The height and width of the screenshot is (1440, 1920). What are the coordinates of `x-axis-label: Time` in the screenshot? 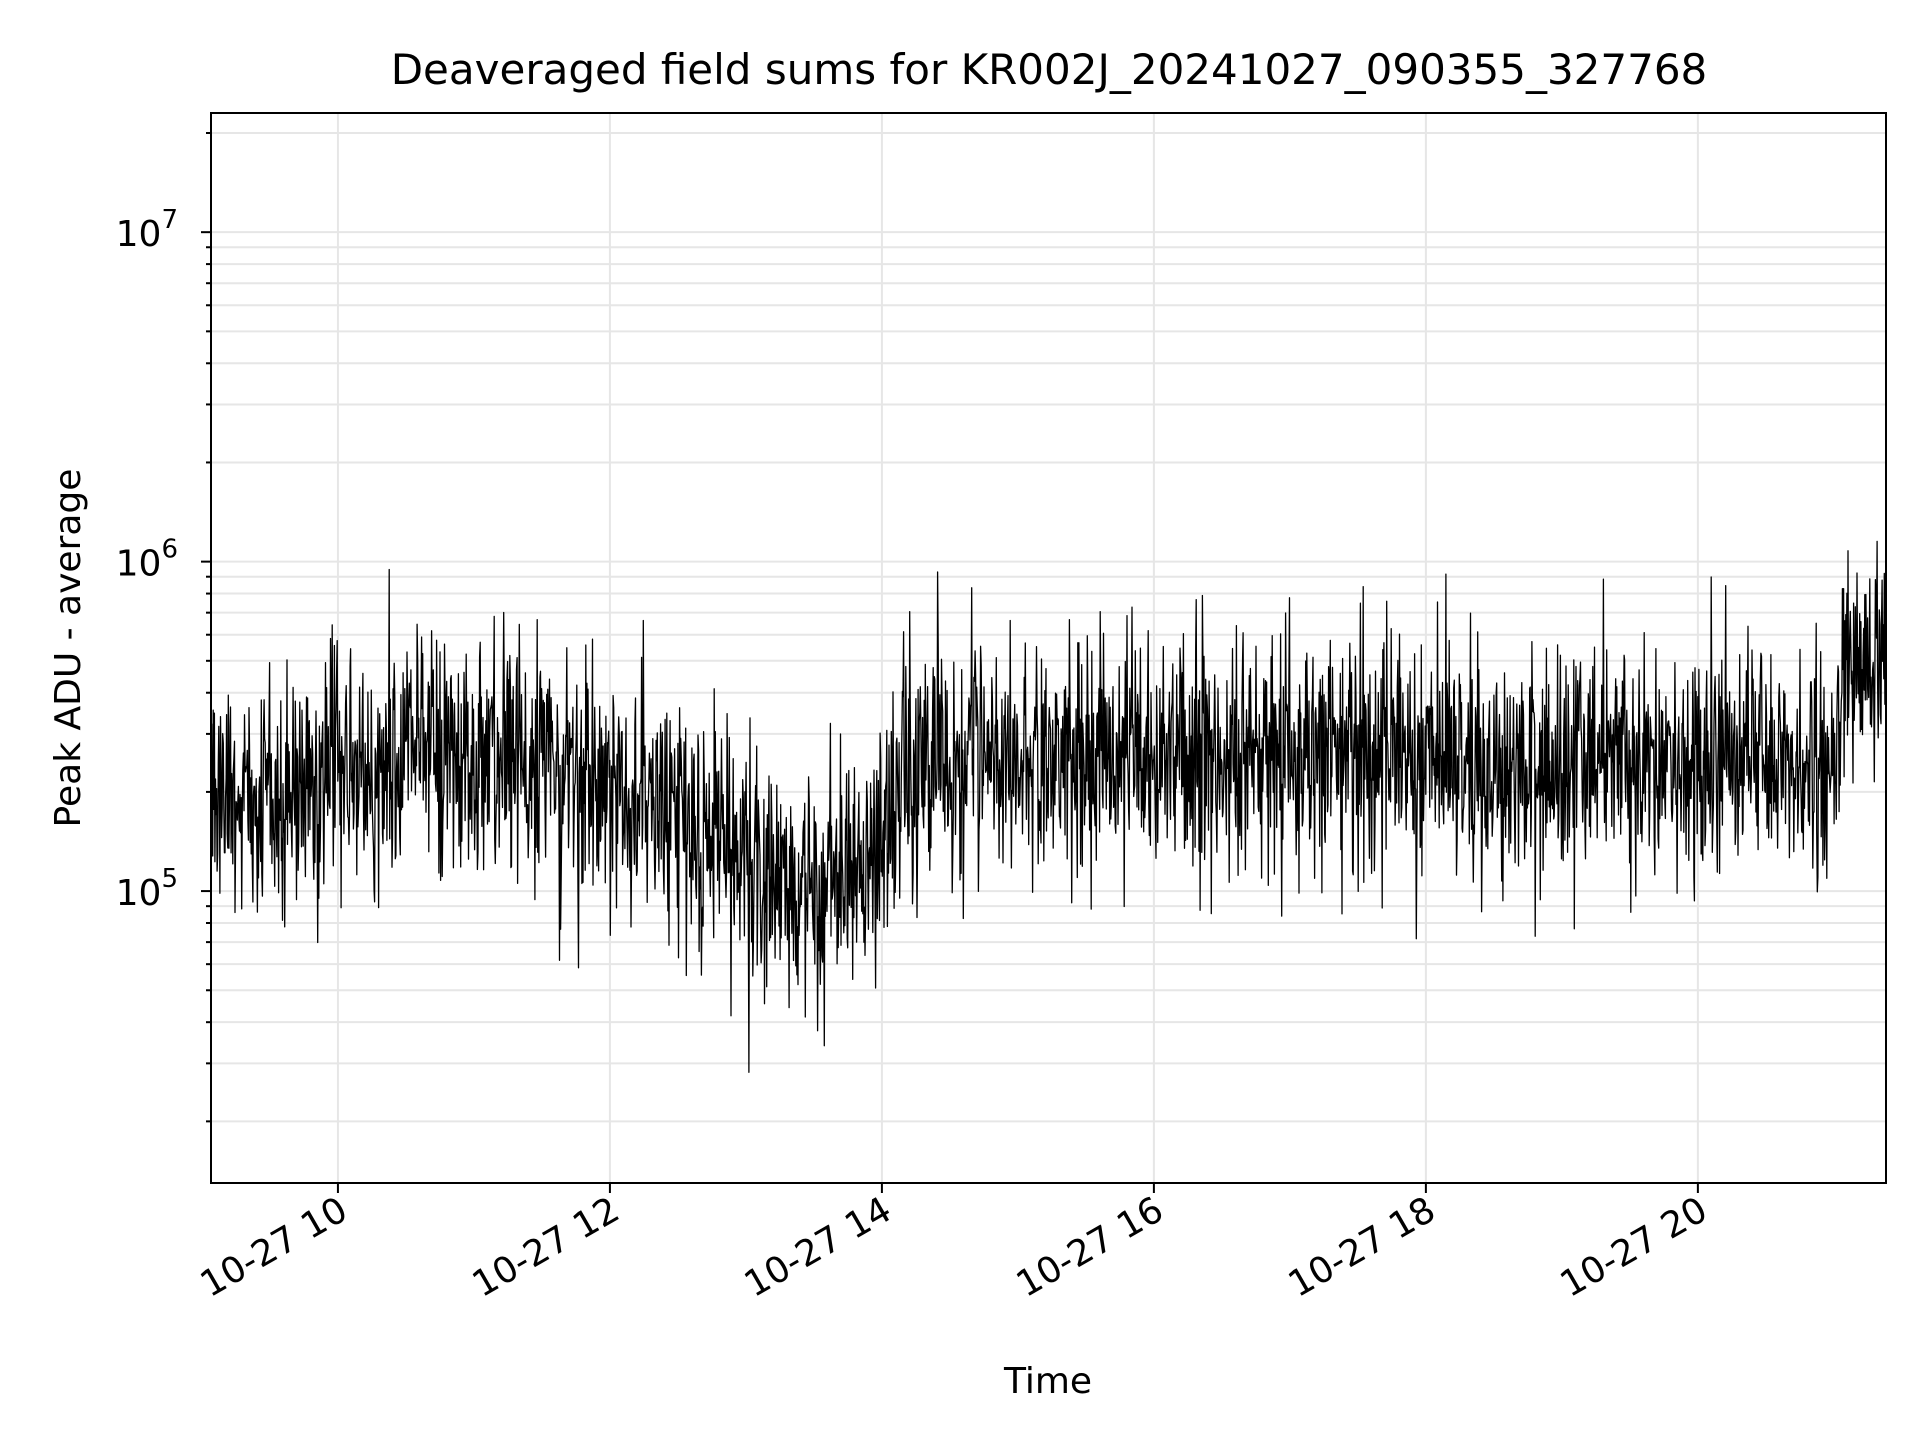 It's located at (1047, 1381).